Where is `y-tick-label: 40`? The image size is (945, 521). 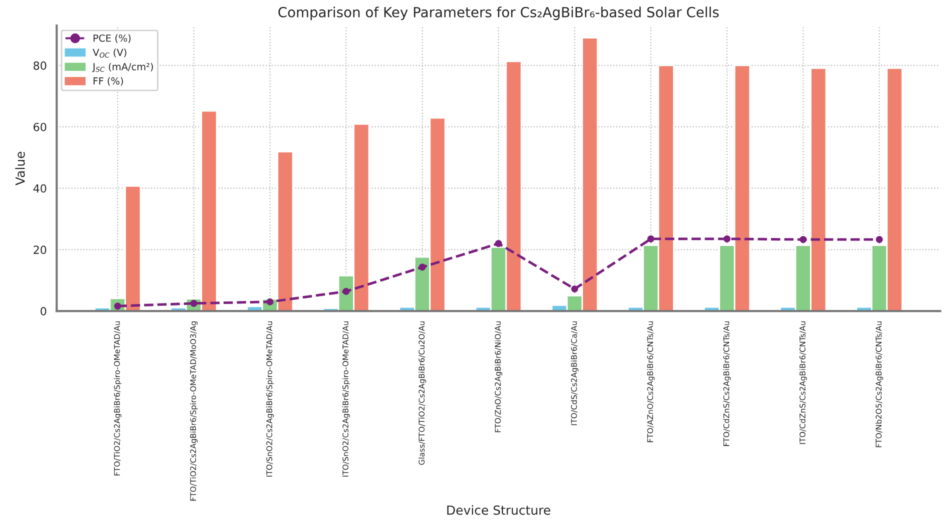 y-tick-label: 40 is located at coordinates (39, 188).